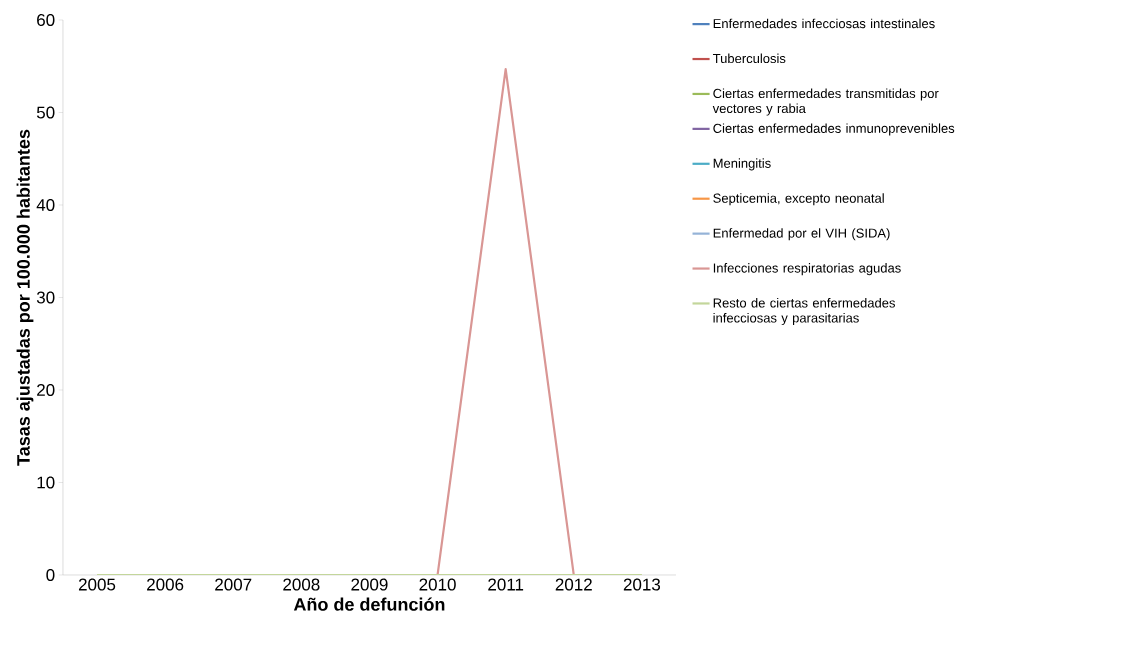 The image size is (1130, 666). Describe the element at coordinates (749, 58) in the screenshot. I see `legend-label: Tuberculosis` at that location.